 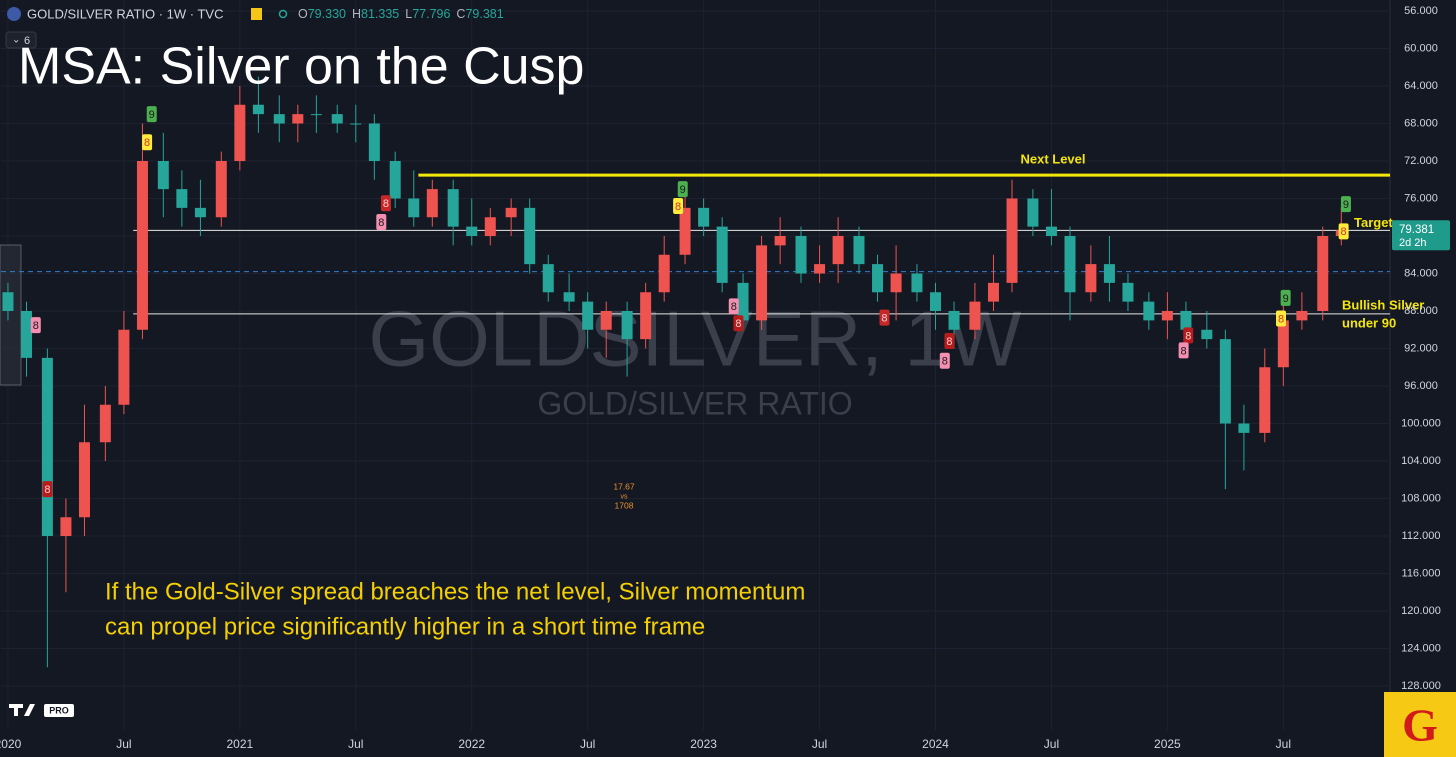 I want to click on y-tick-label: 124.000, so click(x=1421, y=648).